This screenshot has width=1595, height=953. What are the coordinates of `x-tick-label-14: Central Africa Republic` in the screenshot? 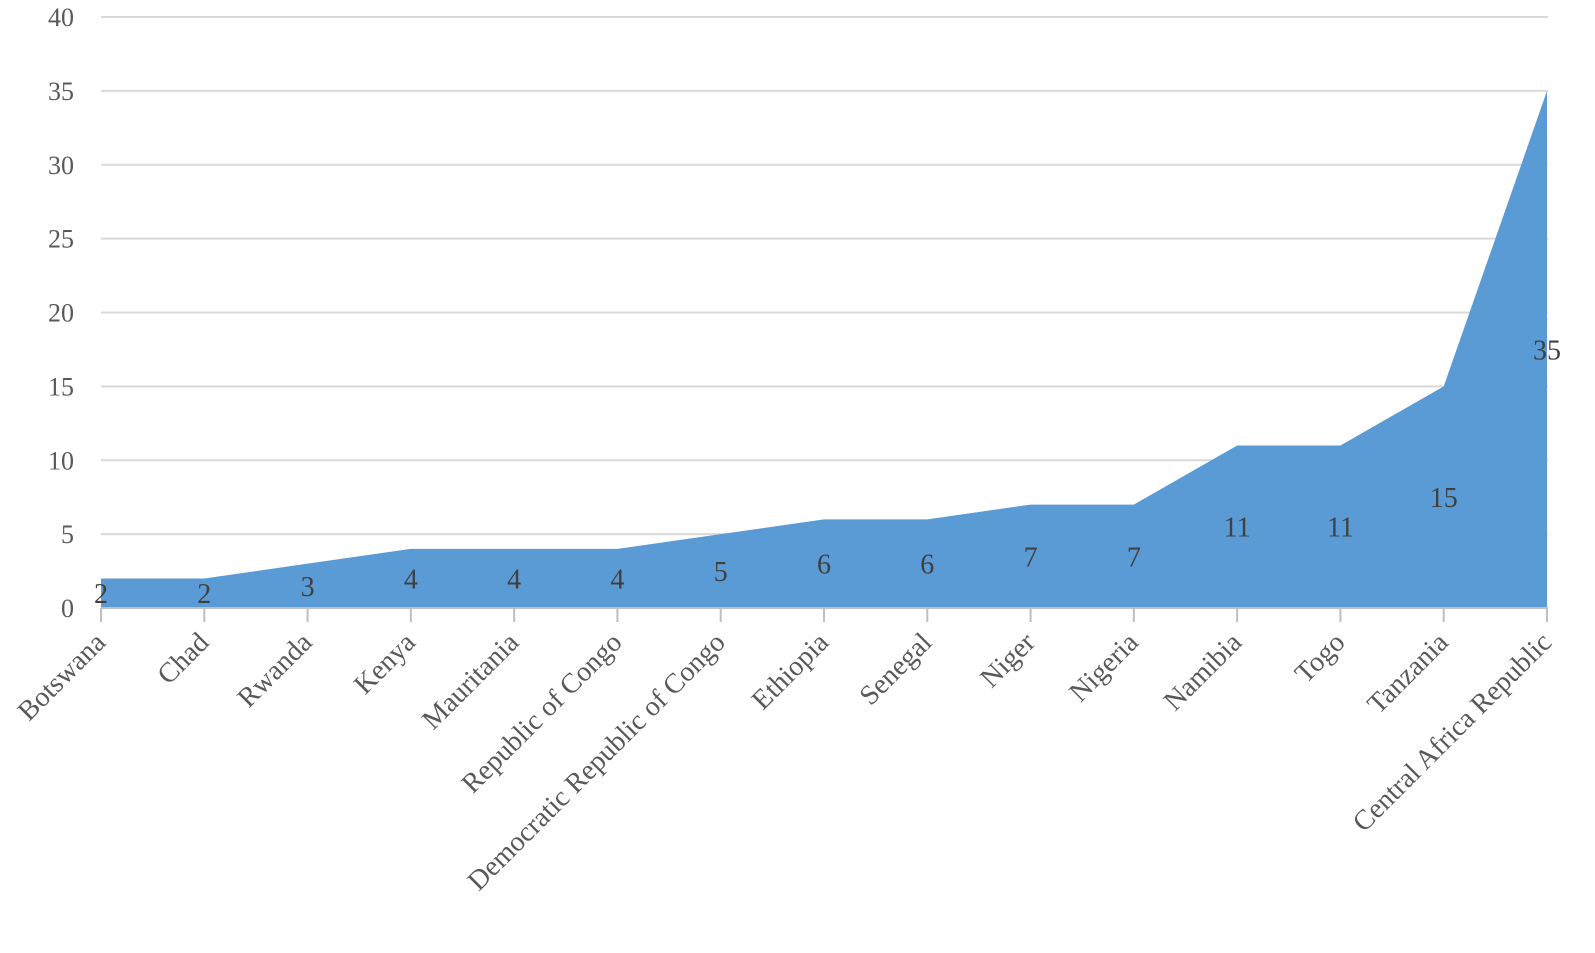 It's located at (1452, 732).